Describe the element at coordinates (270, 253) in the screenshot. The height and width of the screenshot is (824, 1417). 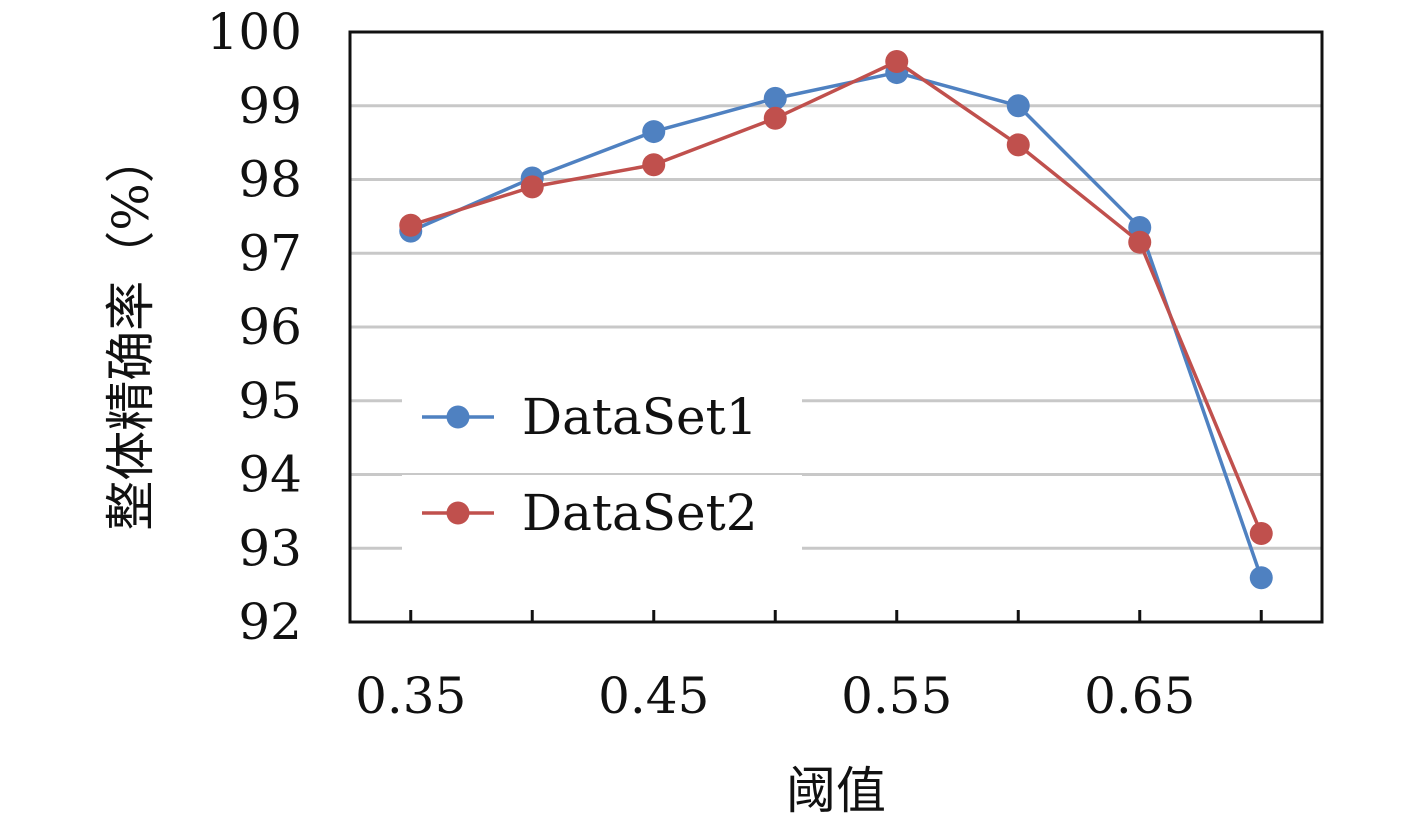
I see `y-tick-label: 97` at that location.